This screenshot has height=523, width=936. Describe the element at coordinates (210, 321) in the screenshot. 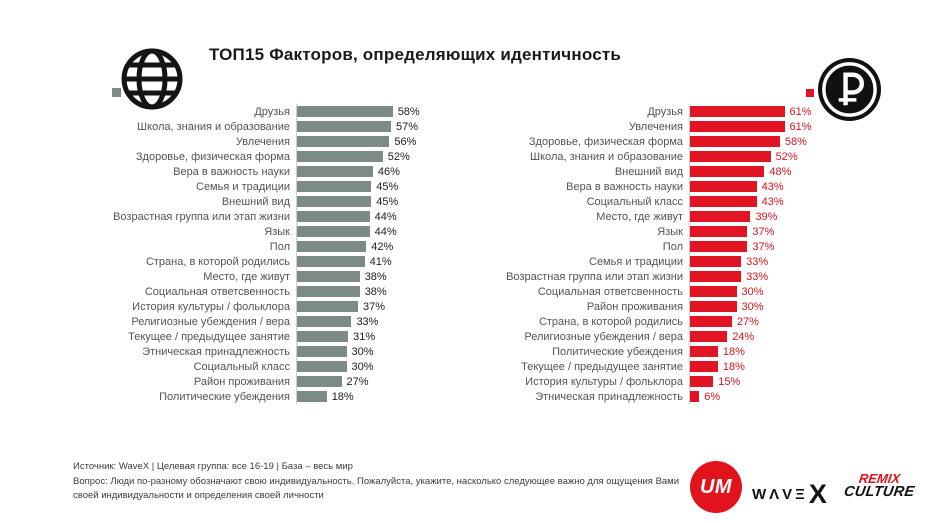

I see `category-label: Религиозные убеждения / вера` at that location.